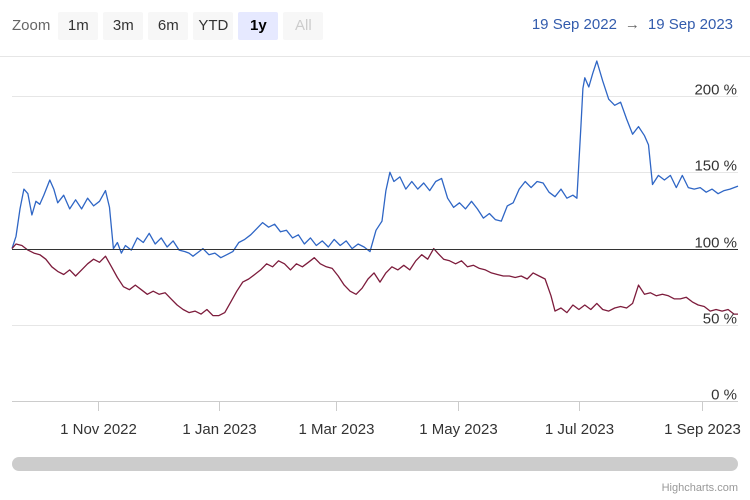 Image resolution: width=750 pixels, height=500 pixels. What do you see at coordinates (715, 90) in the screenshot?
I see `y-tick-label: 200 %` at bounding box center [715, 90].